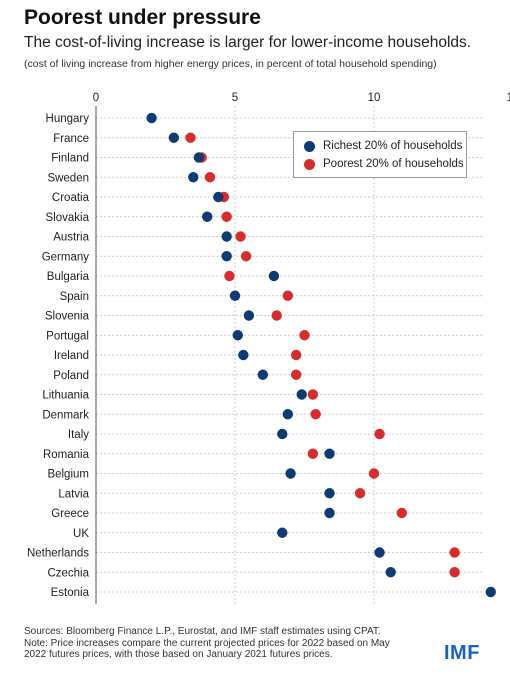 The height and width of the screenshot is (680, 510). Describe the element at coordinates (68, 475) in the screenshot. I see `category-label: Belgium` at that location.